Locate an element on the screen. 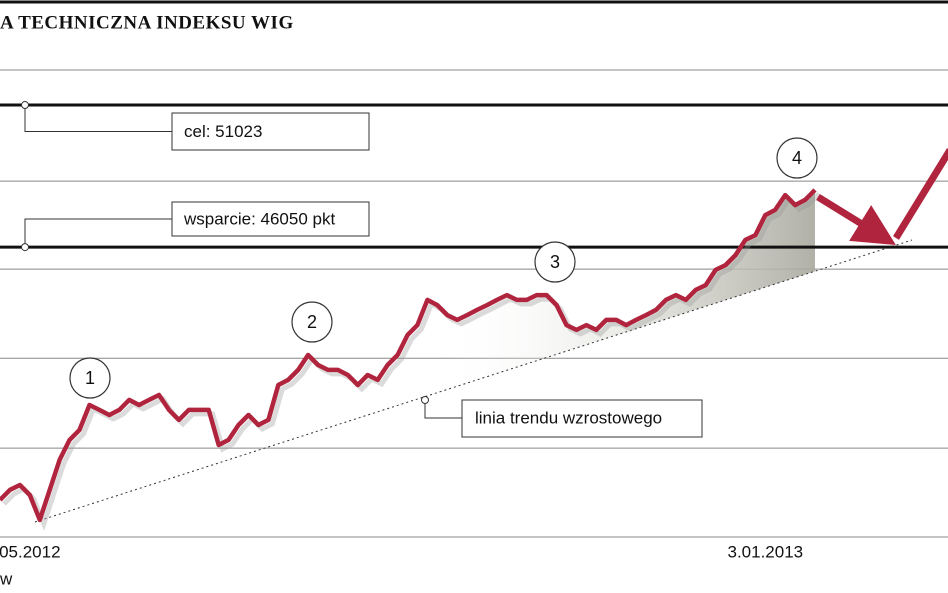  shade-area is located at coordinates (626, 291).